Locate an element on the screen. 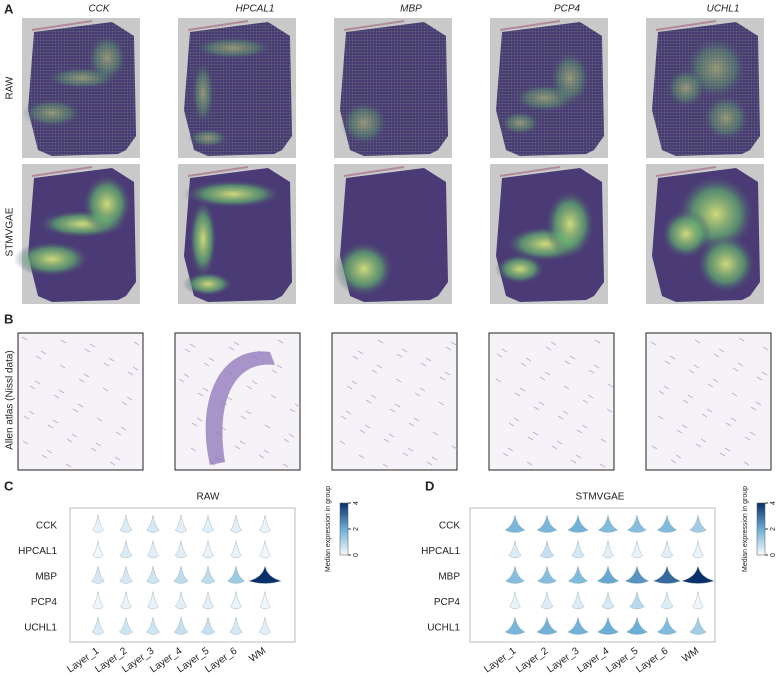 Image resolution: width=777 pixels, height=677 pixels. colorbar-tick-label: 4 is located at coordinates (356, 503).